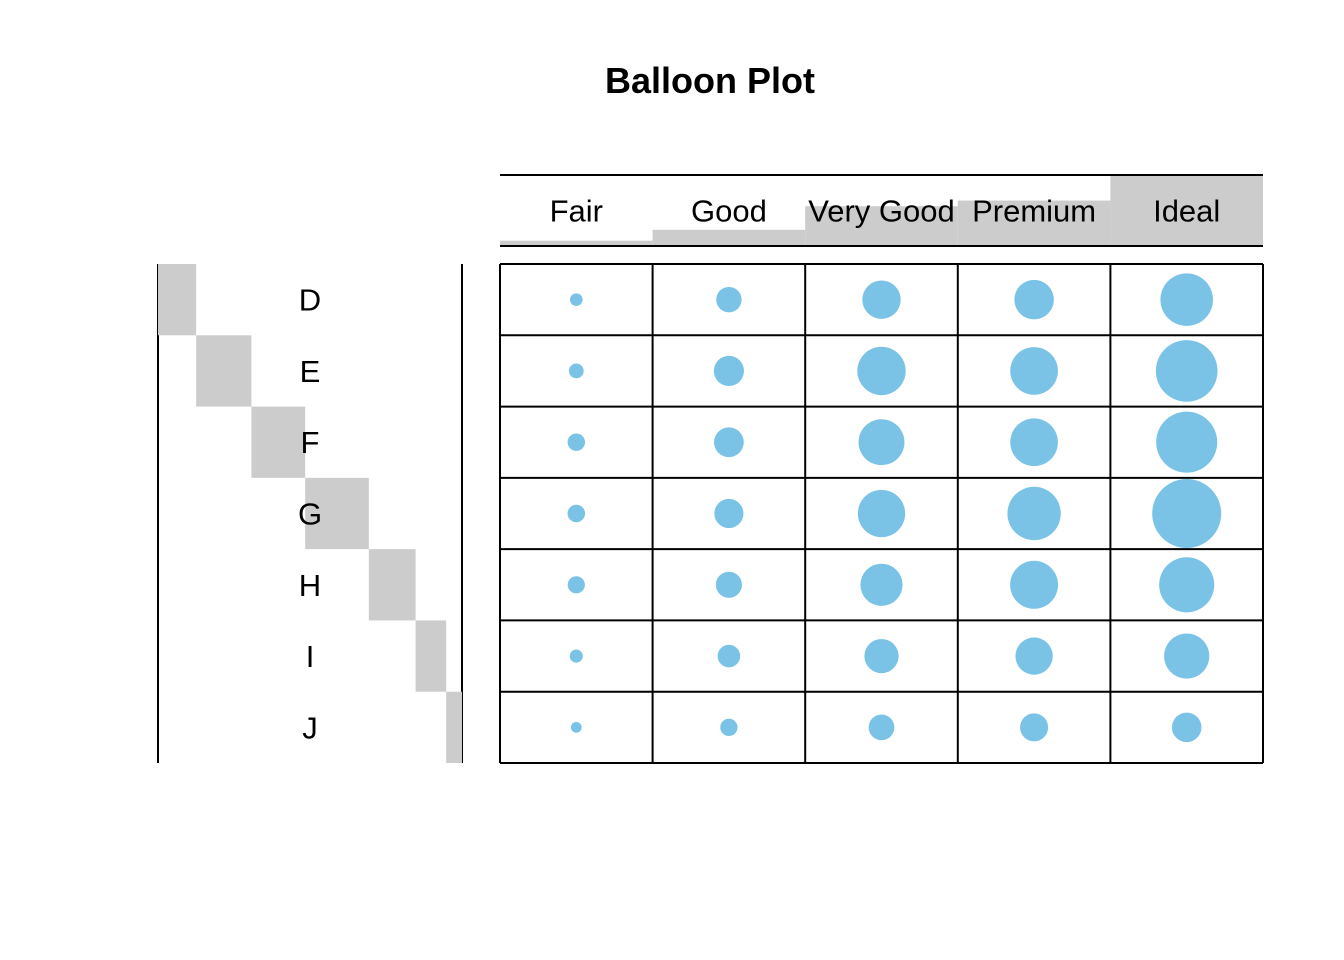 The height and width of the screenshot is (960, 1344). I want to click on row-label-e: E, so click(310, 371).